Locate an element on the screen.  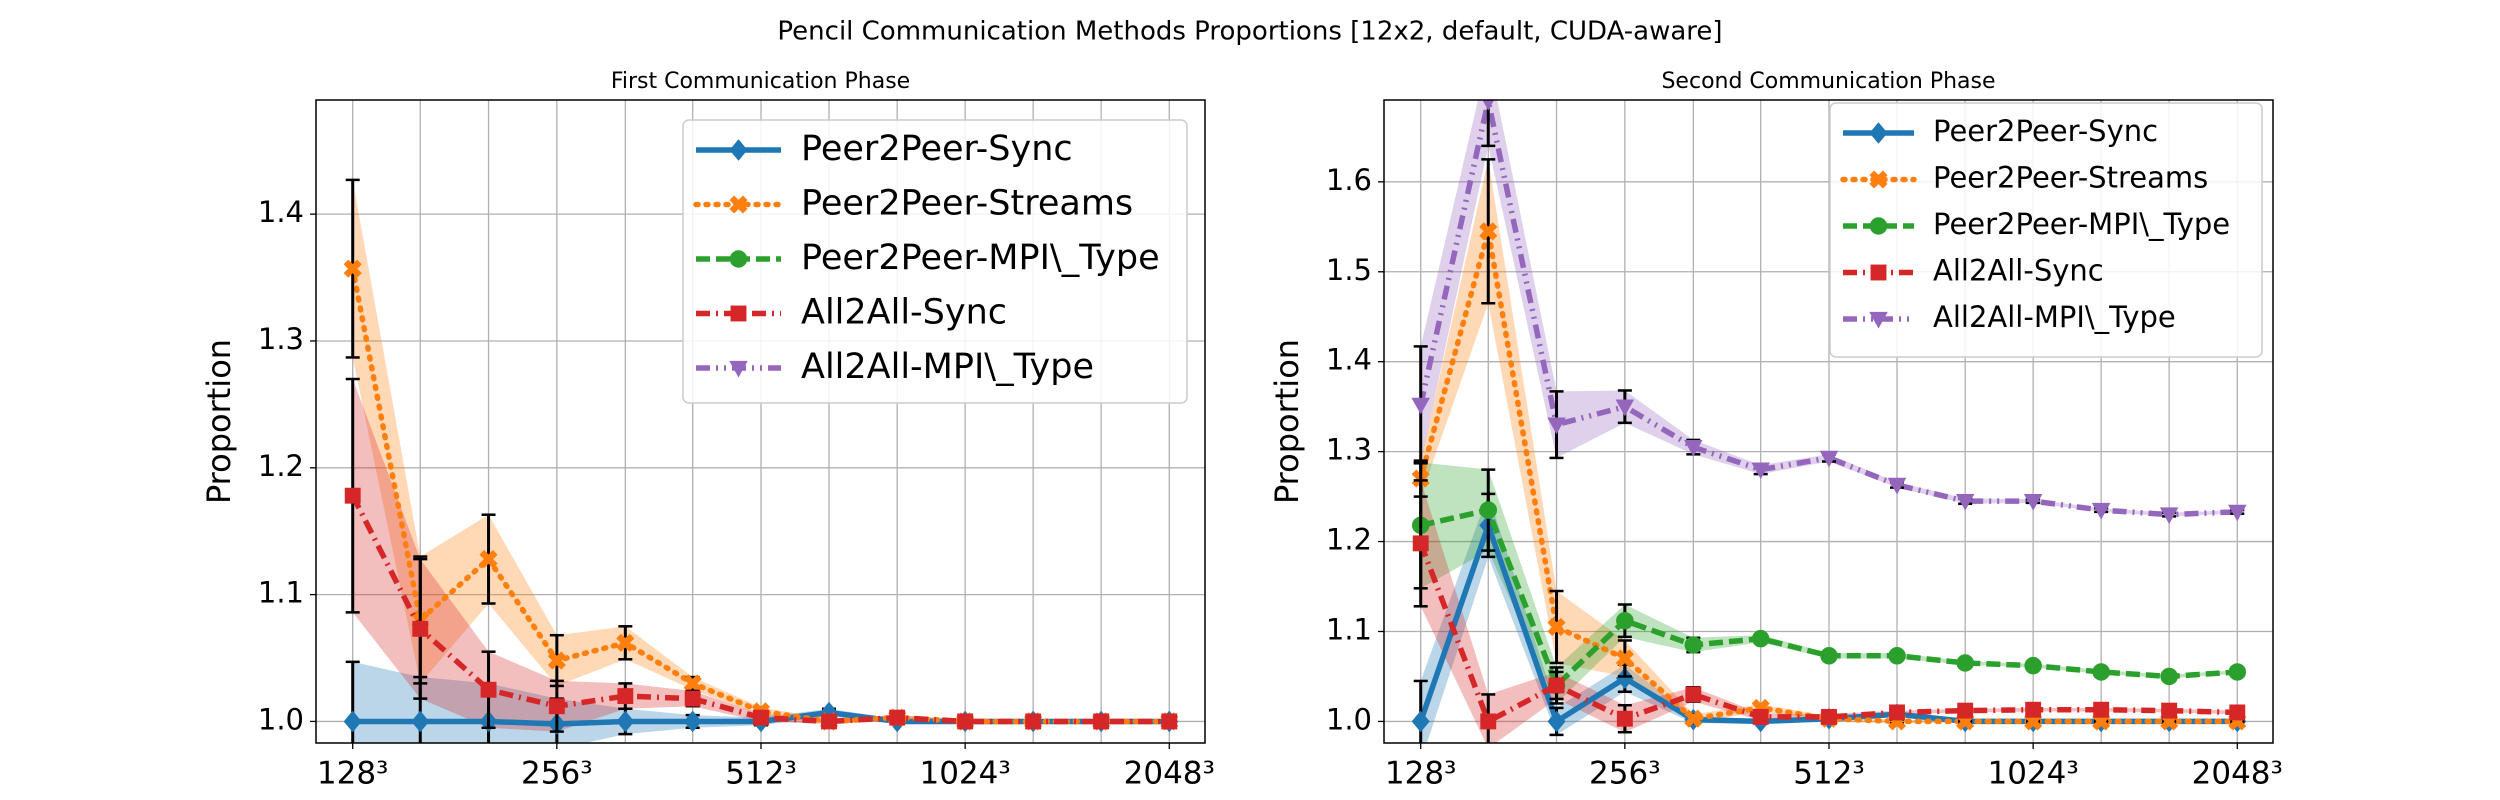
y-tick-label: 1.2 is located at coordinates (1349, 540).